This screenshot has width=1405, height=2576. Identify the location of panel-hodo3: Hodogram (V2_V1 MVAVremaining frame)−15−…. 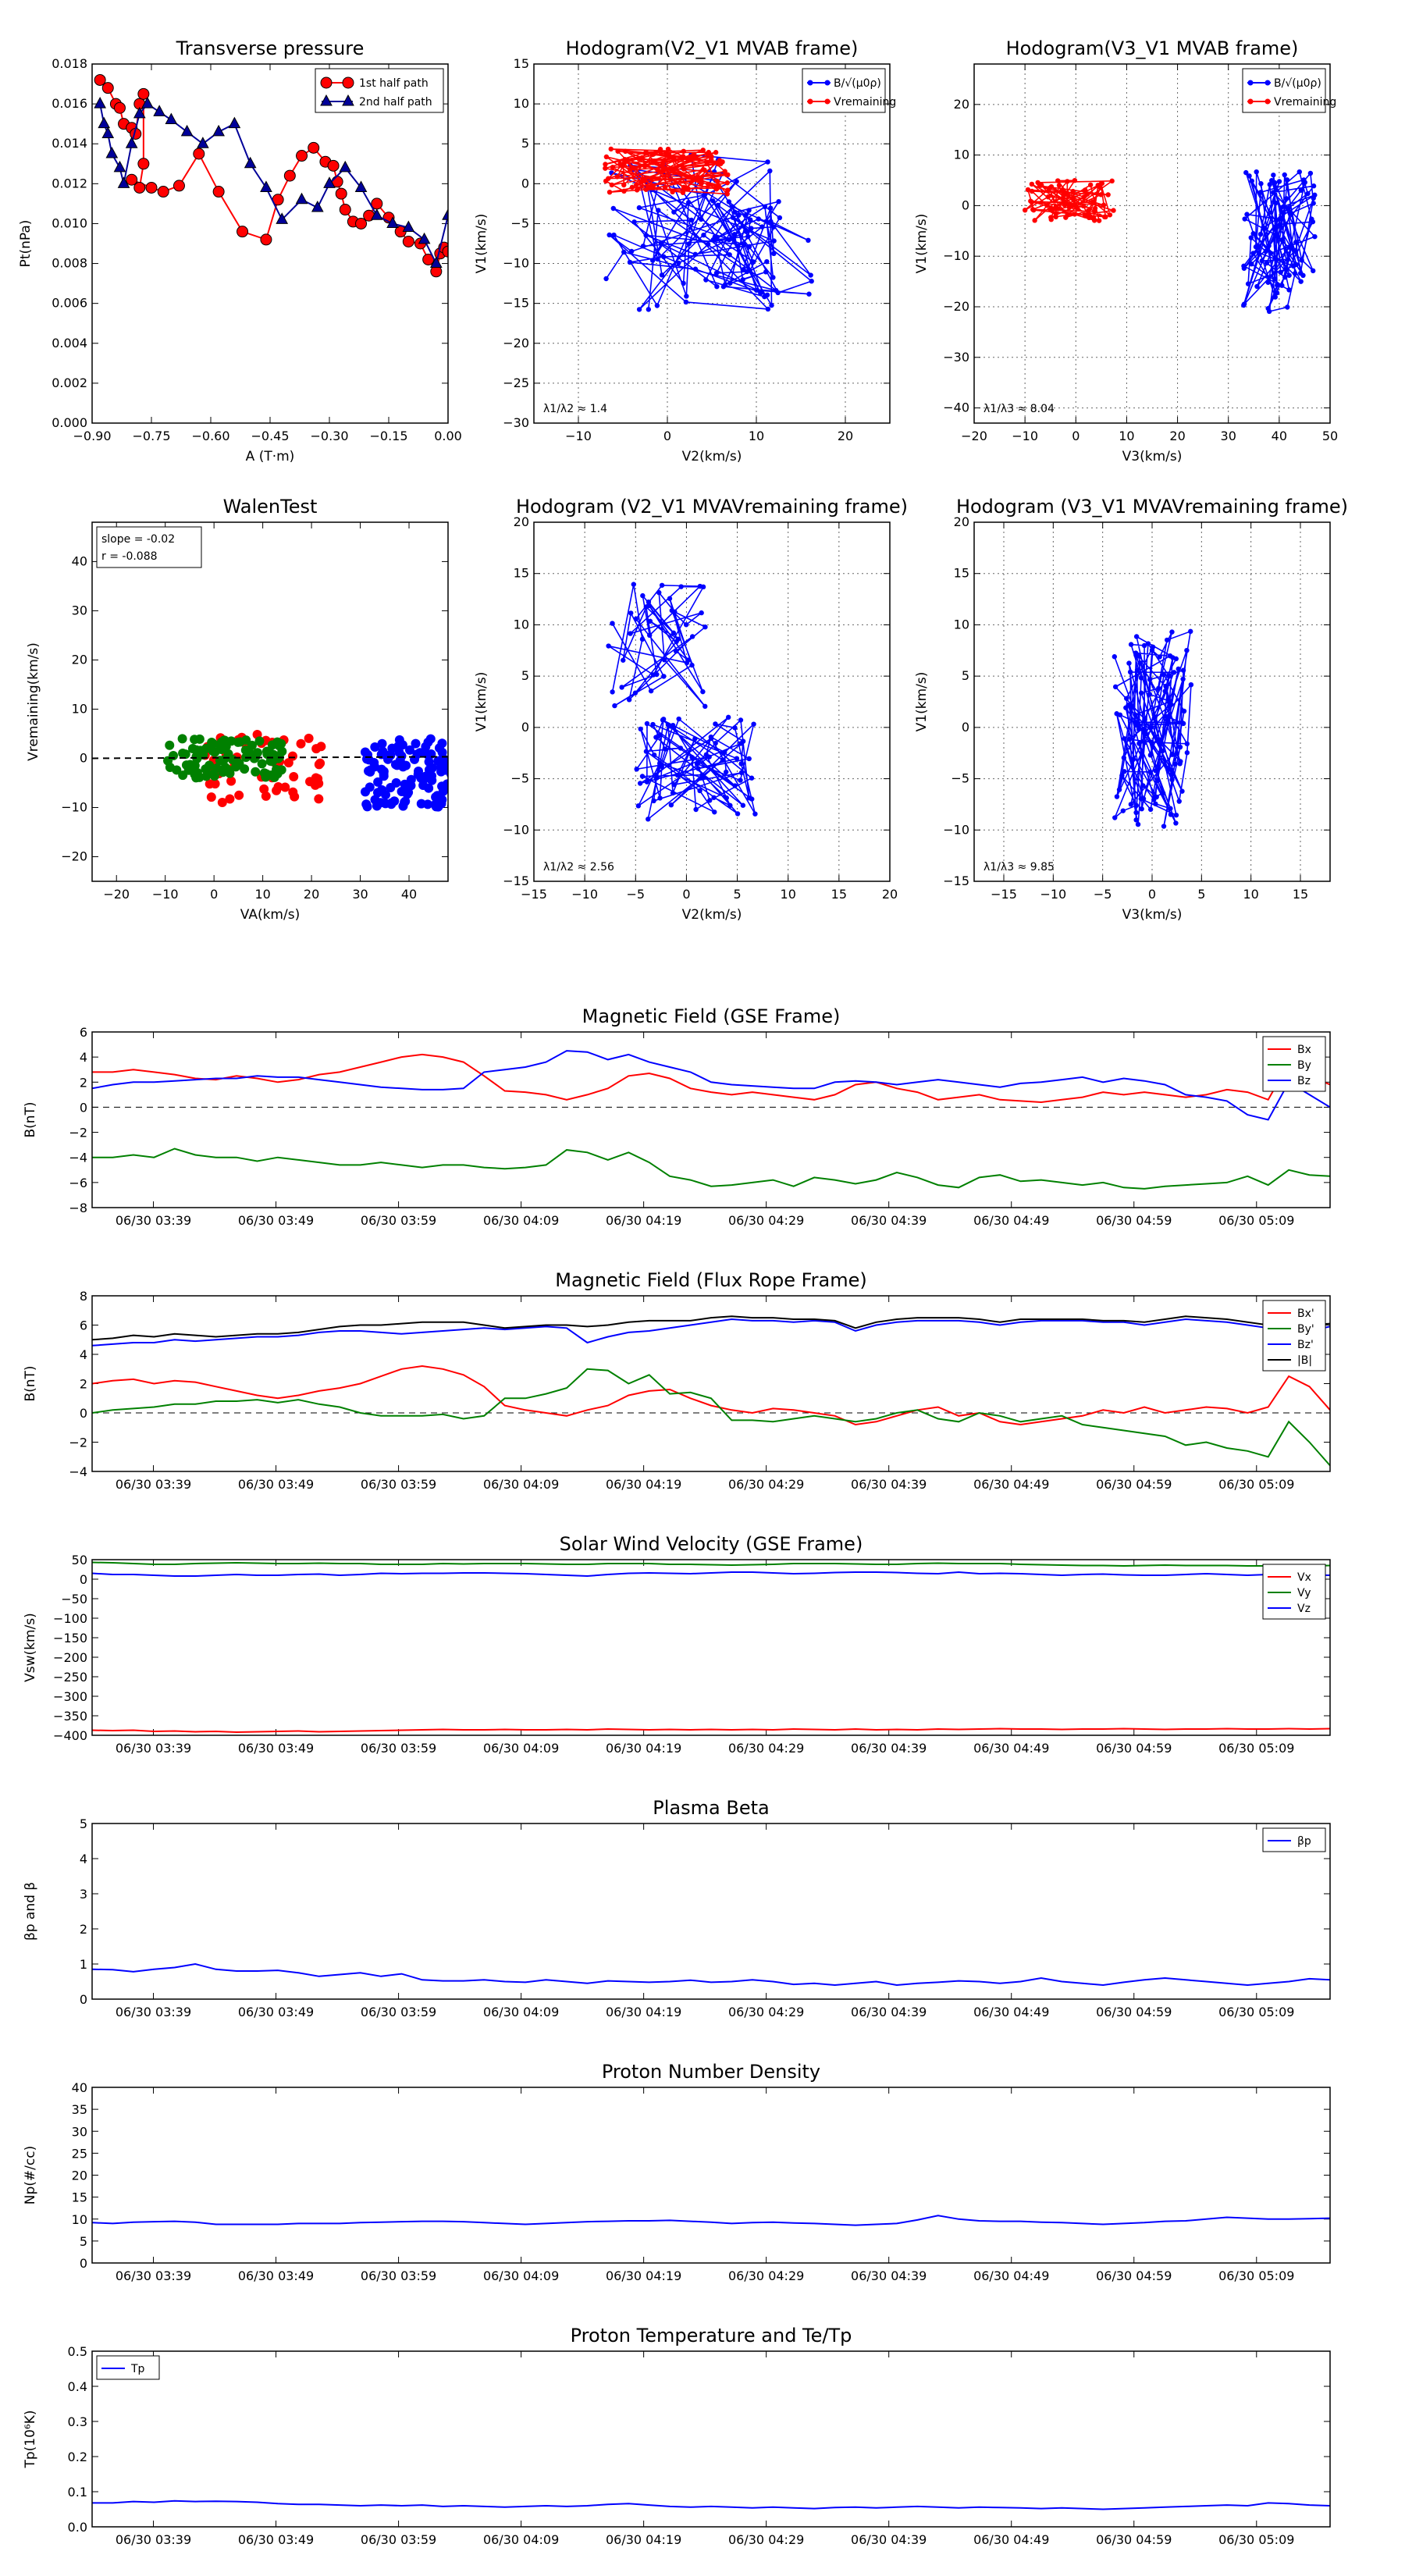
(691, 709).